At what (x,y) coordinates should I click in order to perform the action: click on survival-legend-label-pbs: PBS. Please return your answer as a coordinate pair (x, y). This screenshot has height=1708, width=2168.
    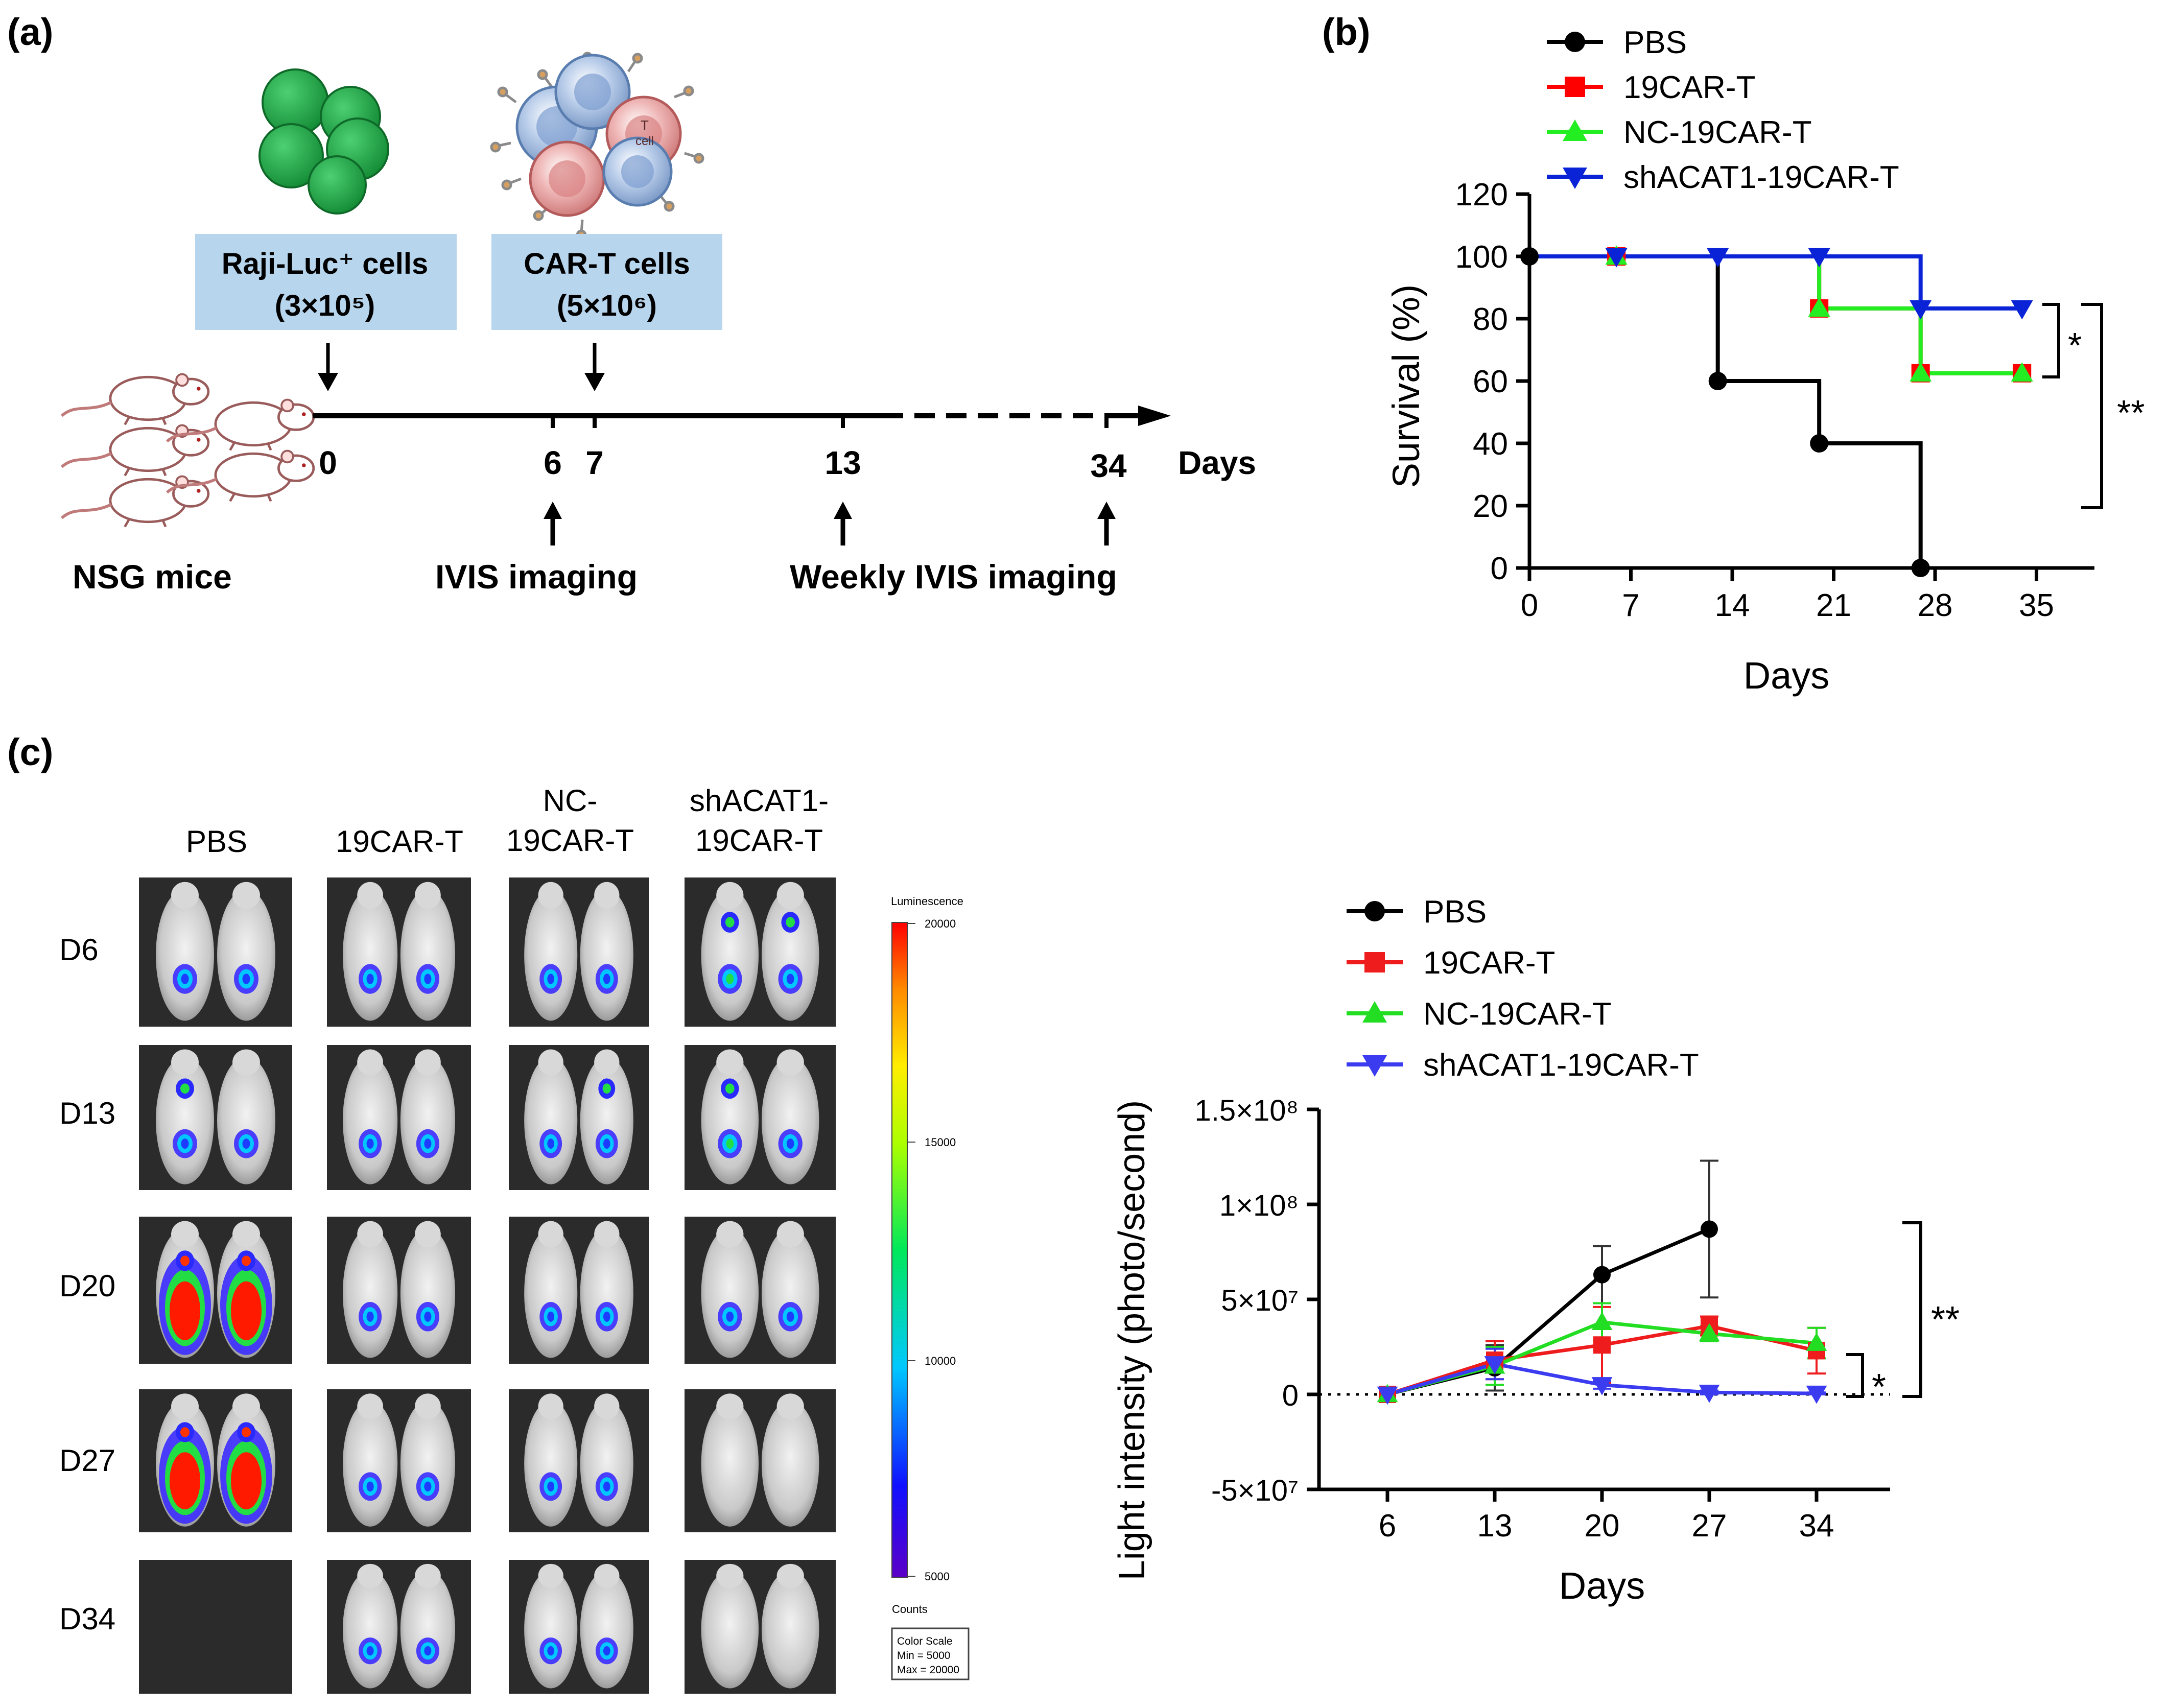
    Looking at the image, I should click on (1655, 42).